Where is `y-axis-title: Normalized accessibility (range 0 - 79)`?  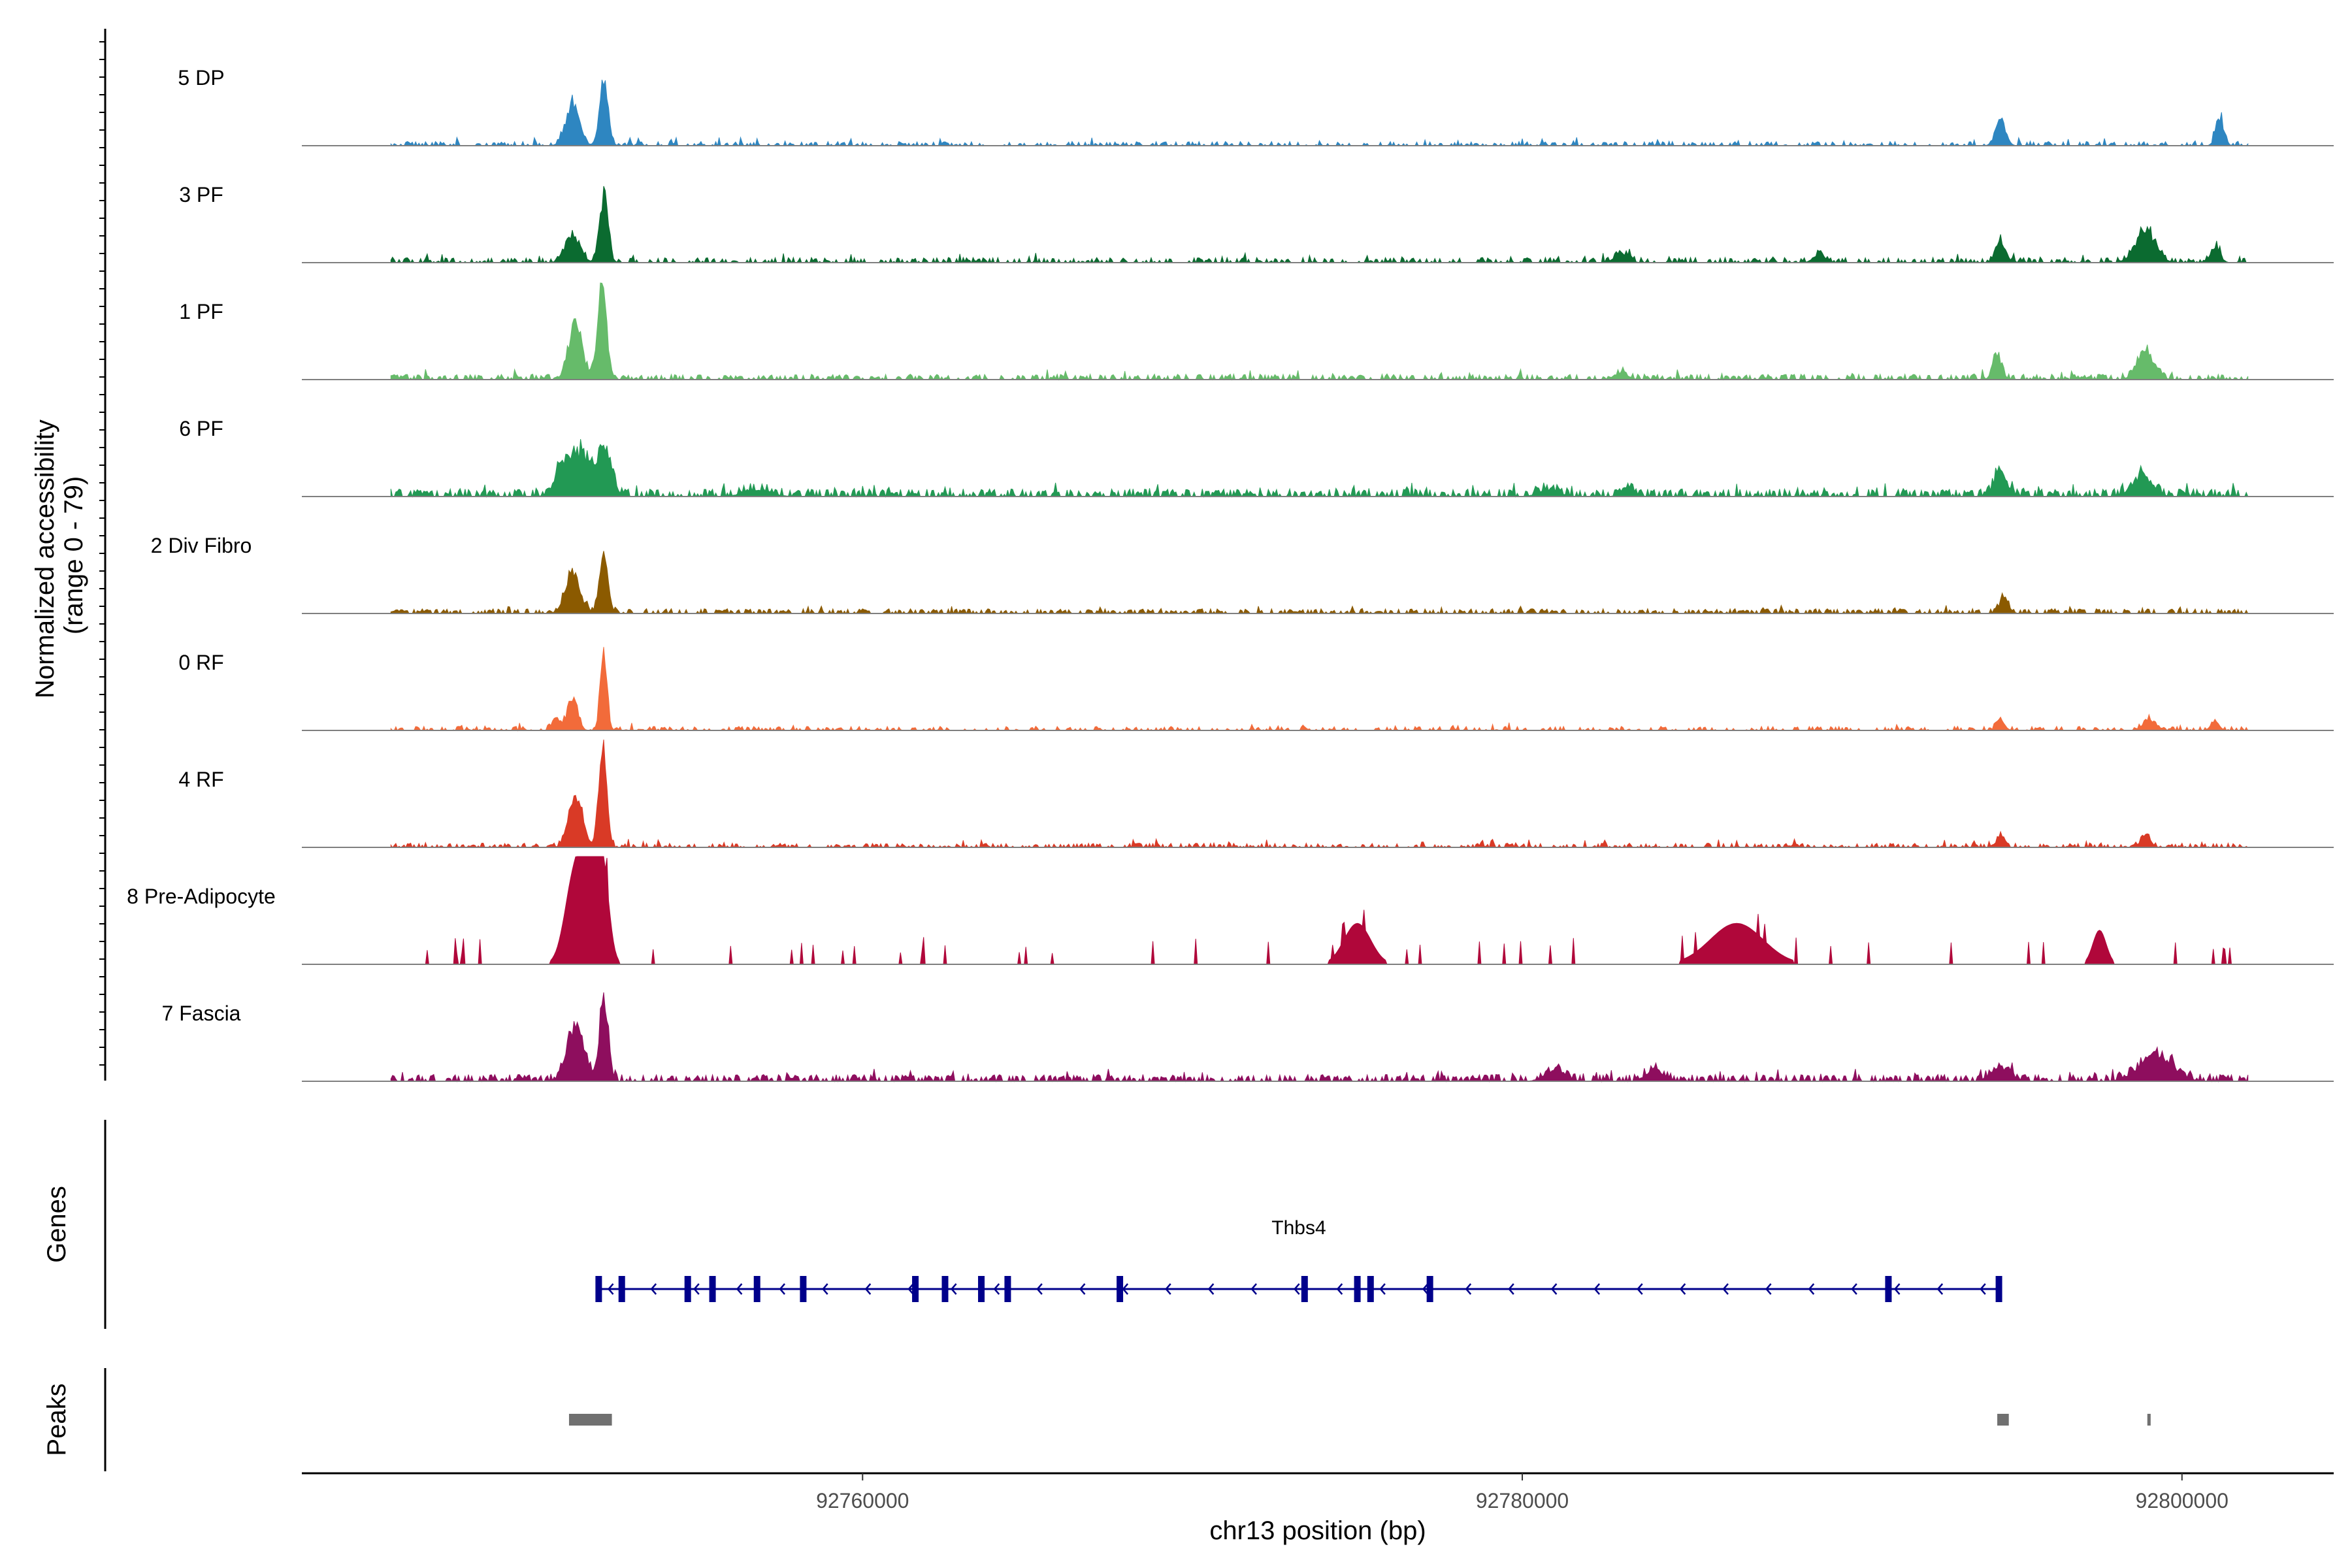 y-axis-title: Normalized accessibility (range 0 - 79) is located at coordinates (59, 555).